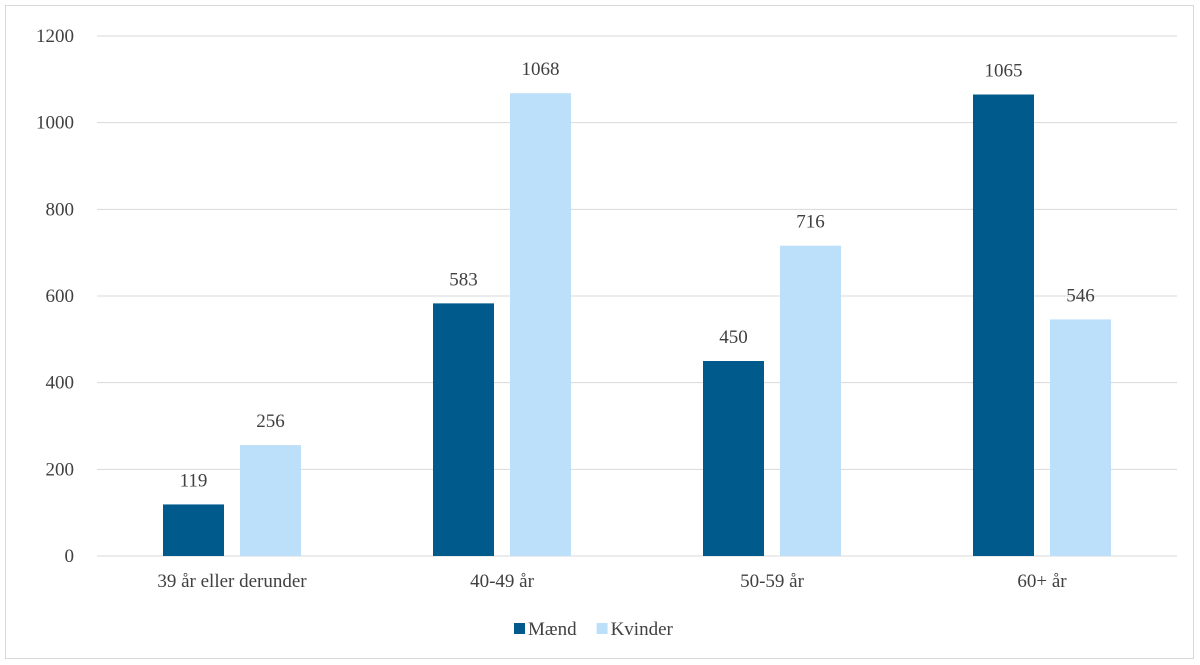 The height and width of the screenshot is (665, 1200). I want to click on bar-Mænd-1, so click(463, 429).